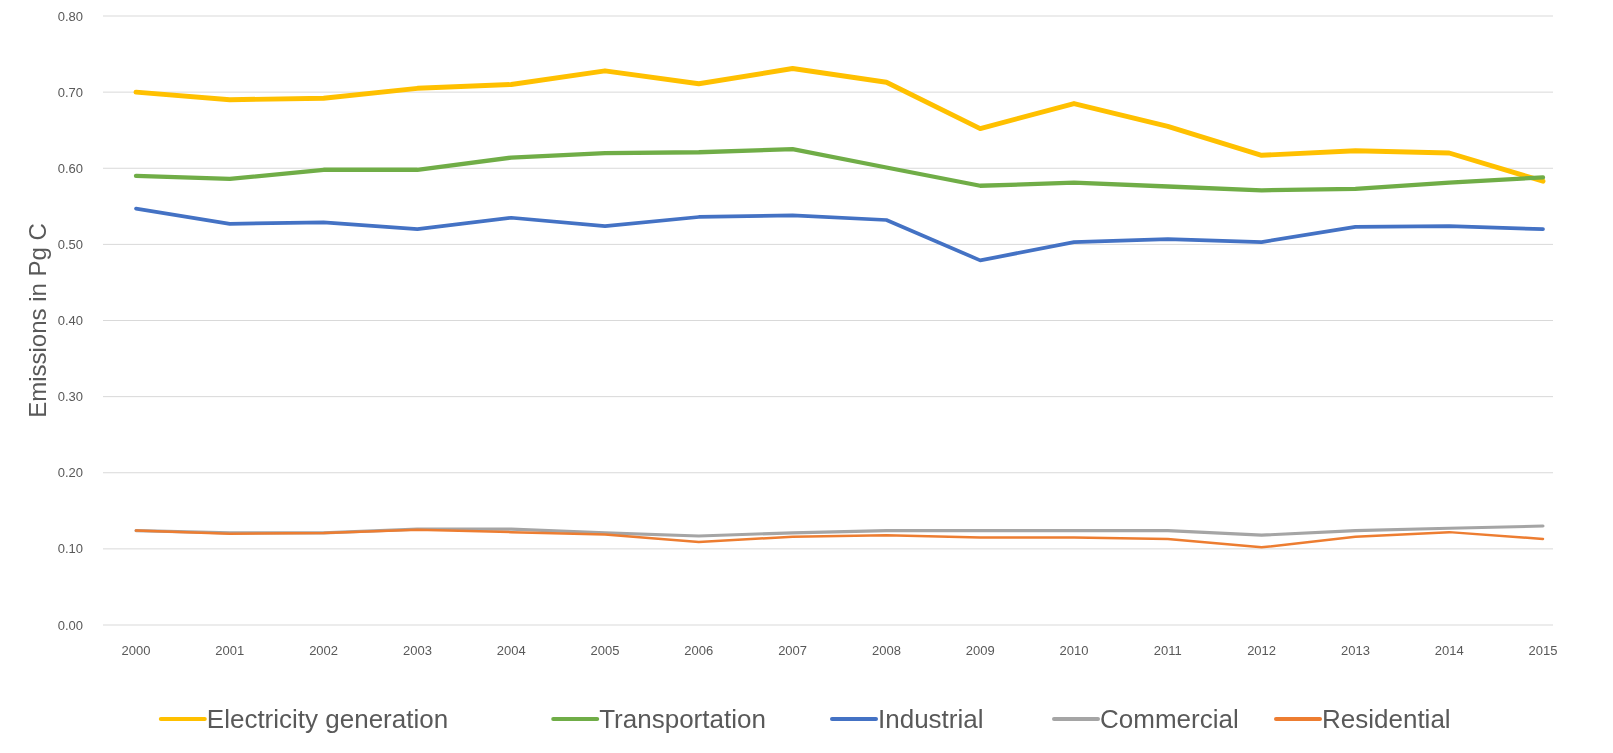 The width and height of the screenshot is (1613, 753). What do you see at coordinates (1543, 650) in the screenshot?
I see `x-tick-label: 2015` at bounding box center [1543, 650].